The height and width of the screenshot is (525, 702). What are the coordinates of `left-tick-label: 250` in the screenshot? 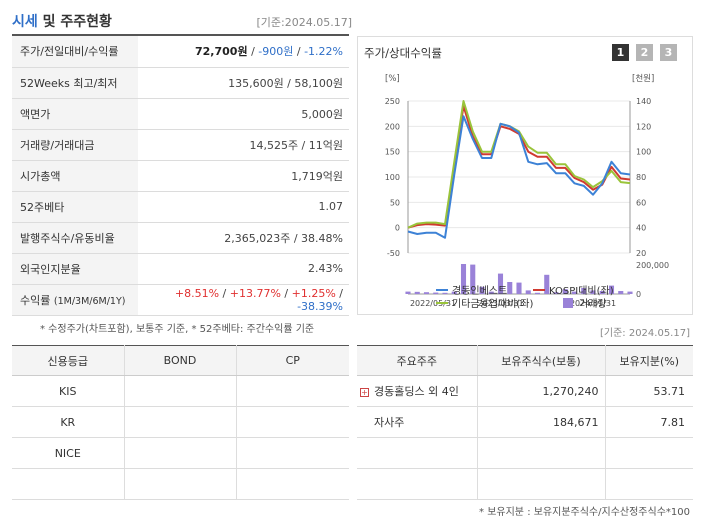 It's located at (392, 101).